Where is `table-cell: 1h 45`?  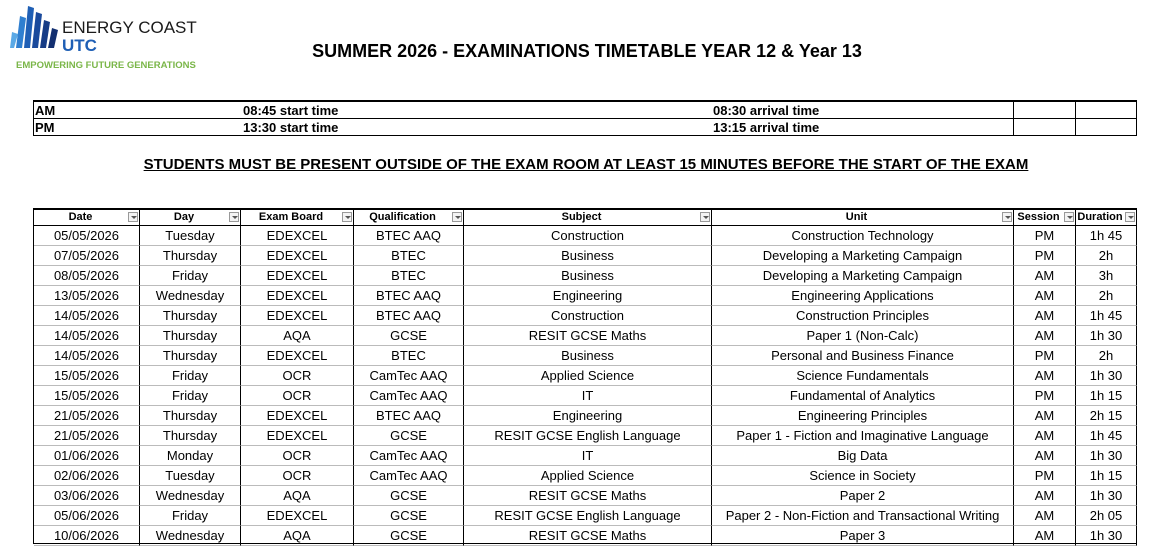 table-cell: 1h 45 is located at coordinates (1106, 236).